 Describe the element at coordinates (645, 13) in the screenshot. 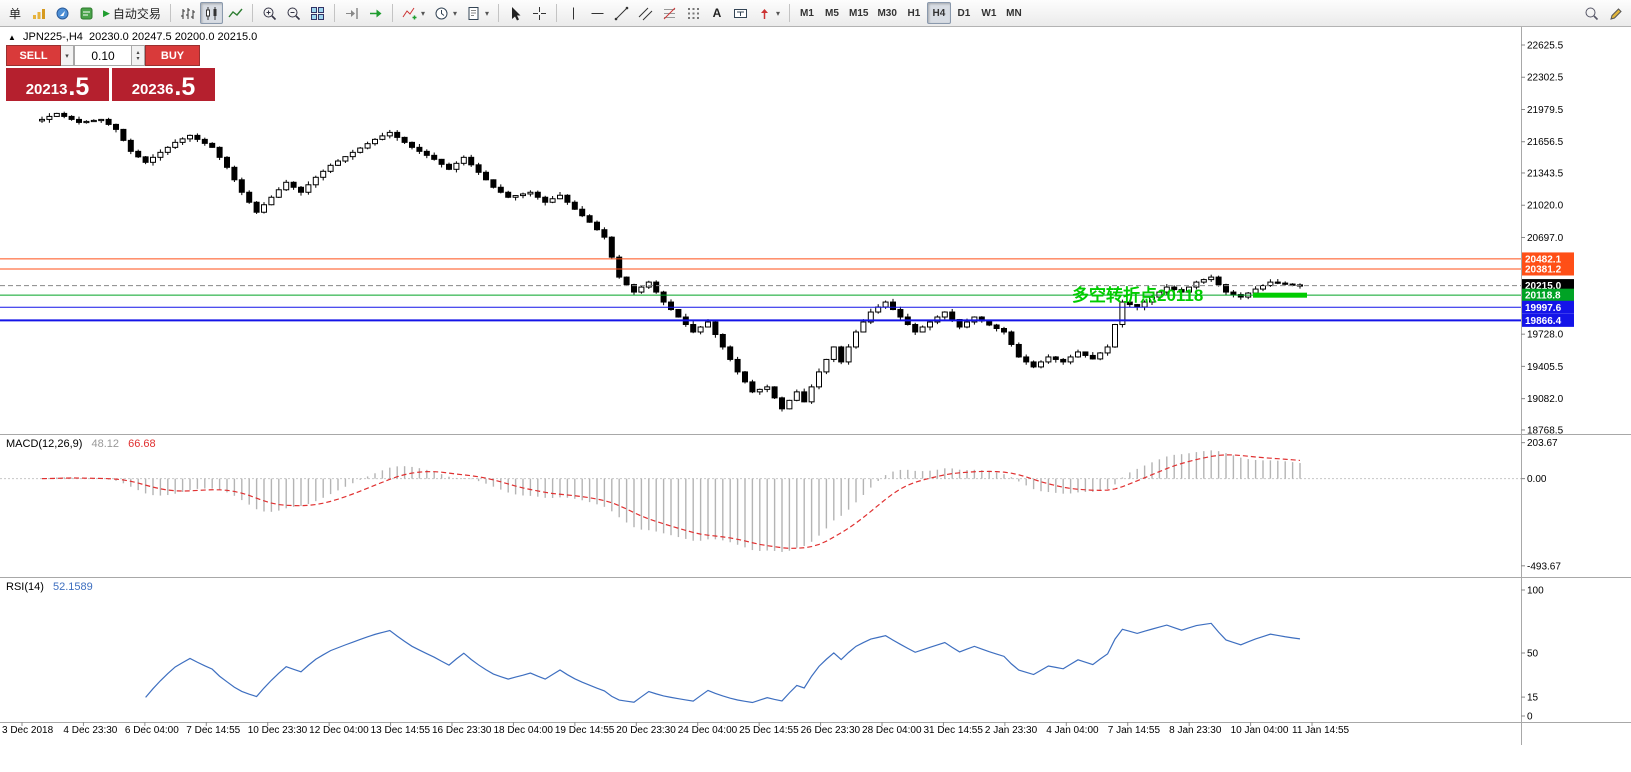

I see `channel-tool-icon` at that location.